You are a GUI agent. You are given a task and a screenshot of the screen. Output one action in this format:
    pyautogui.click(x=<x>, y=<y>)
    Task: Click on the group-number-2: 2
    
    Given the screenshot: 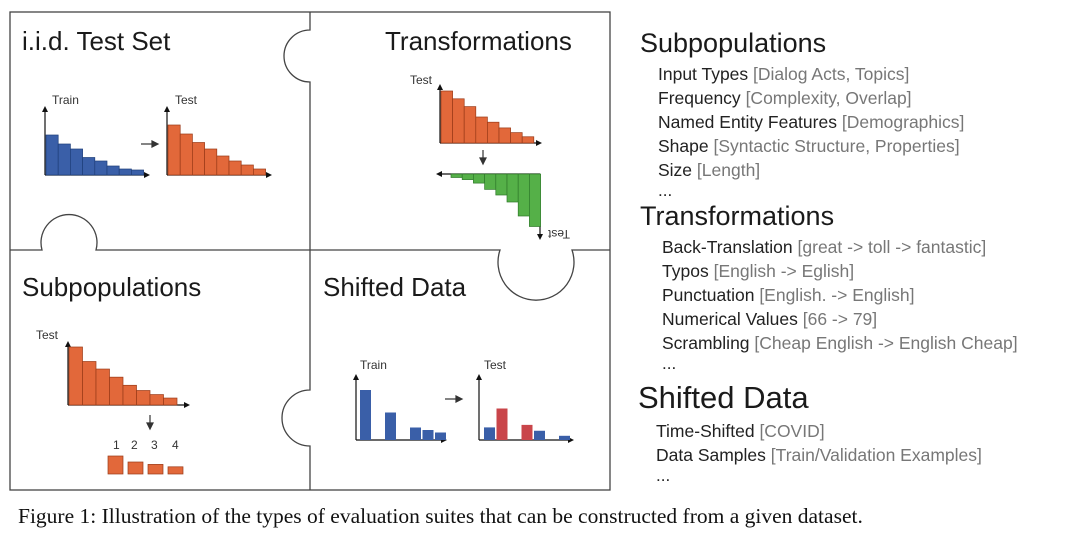 What is the action you would take?
    pyautogui.click(x=134, y=445)
    